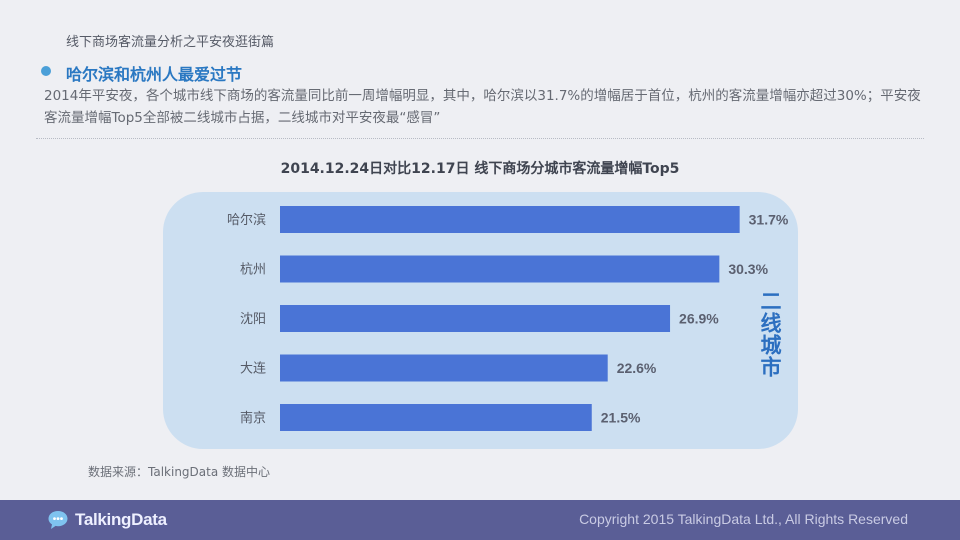 Image resolution: width=960 pixels, height=540 pixels. I want to click on dotted-divider, so click(480, 138).